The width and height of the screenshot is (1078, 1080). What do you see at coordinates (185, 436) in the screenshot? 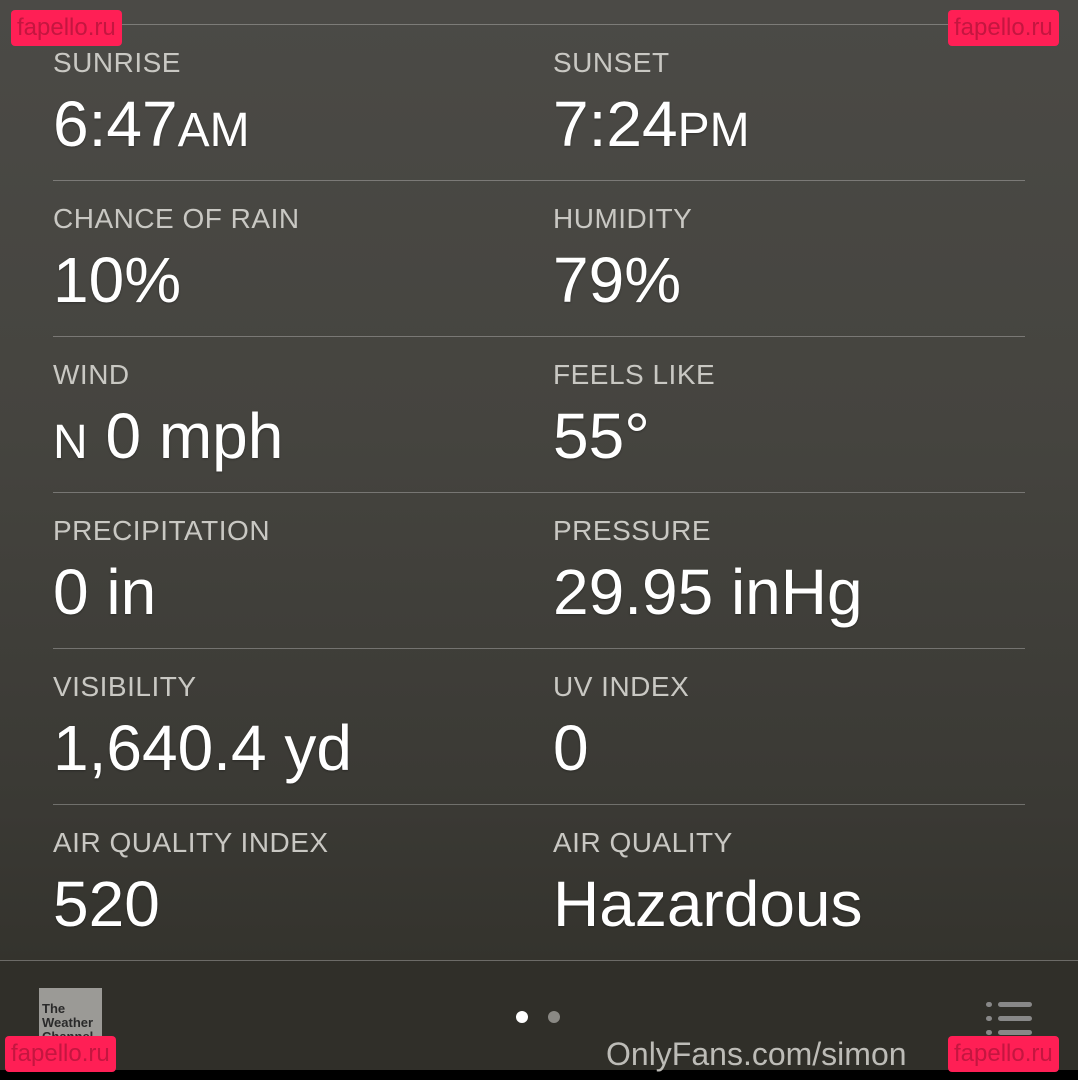
I see `wind-speed: 0 mph` at bounding box center [185, 436].